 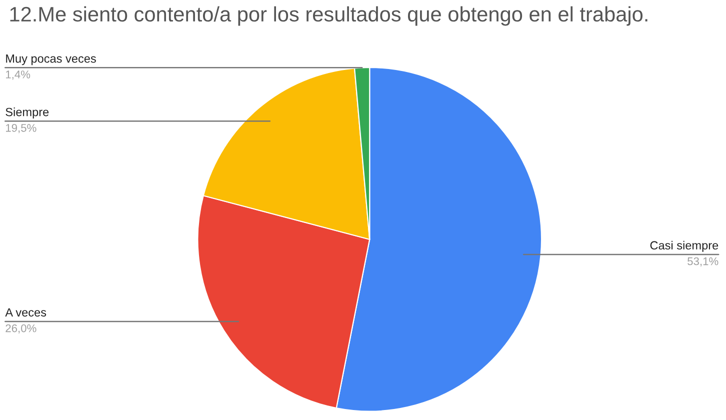 I want to click on data-label: 1,4%, so click(x=18, y=75).